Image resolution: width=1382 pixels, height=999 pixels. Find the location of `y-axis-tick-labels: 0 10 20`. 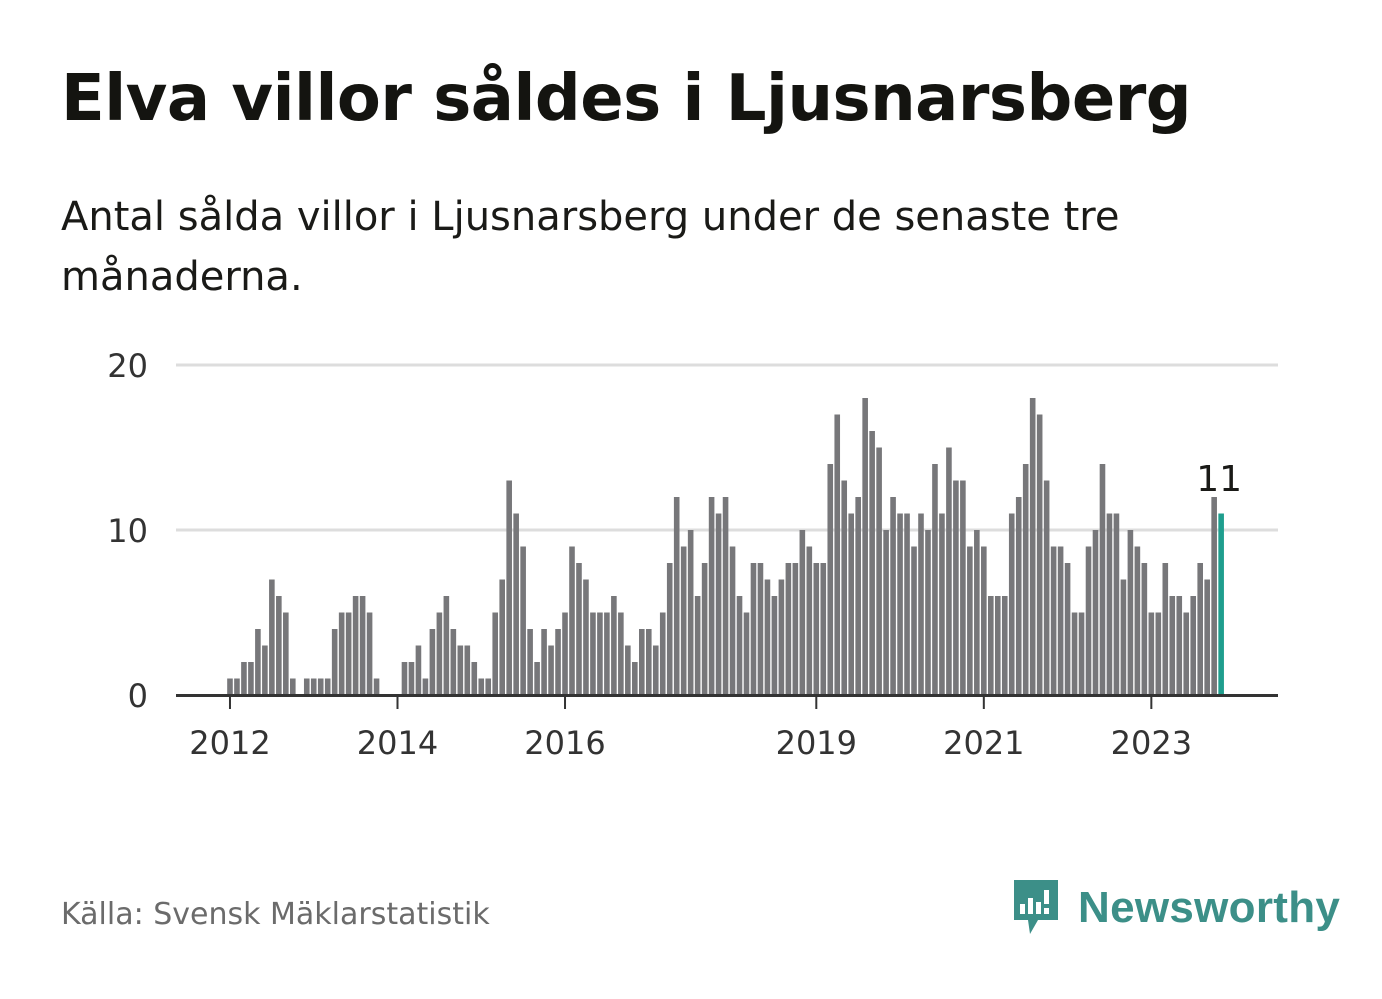

y-axis-tick-labels: 0 10 20 is located at coordinates (127, 531).